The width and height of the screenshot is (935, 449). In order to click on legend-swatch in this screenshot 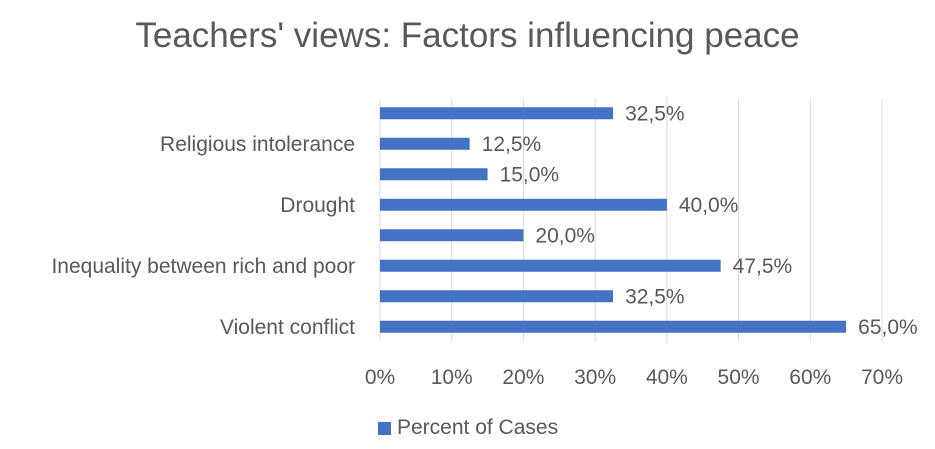, I will do `click(384, 428)`.